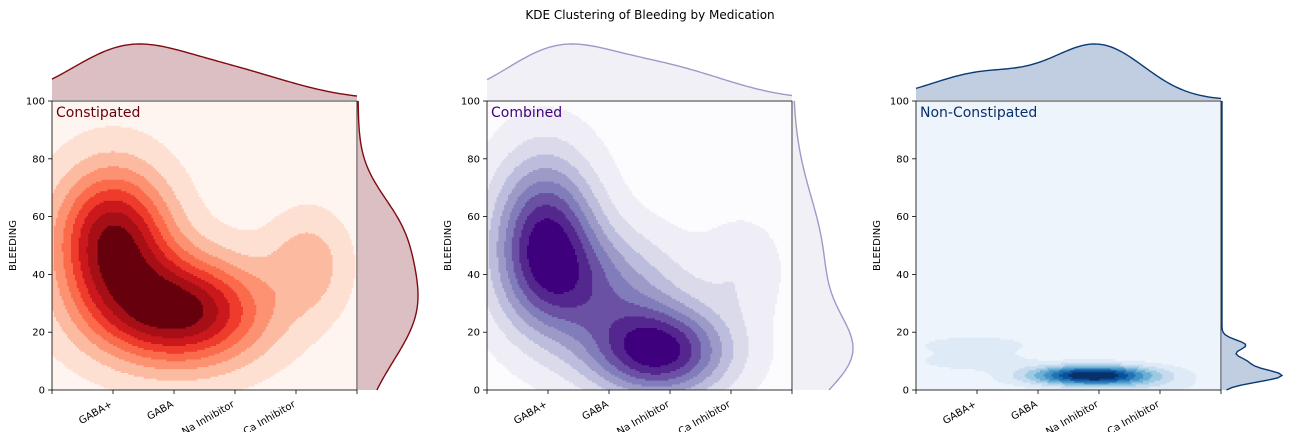 This screenshot has width=1296, height=432. What do you see at coordinates (649, 15) in the screenshot?
I see `figure-title: KDE Clustering of Bleeding by Medication` at bounding box center [649, 15].